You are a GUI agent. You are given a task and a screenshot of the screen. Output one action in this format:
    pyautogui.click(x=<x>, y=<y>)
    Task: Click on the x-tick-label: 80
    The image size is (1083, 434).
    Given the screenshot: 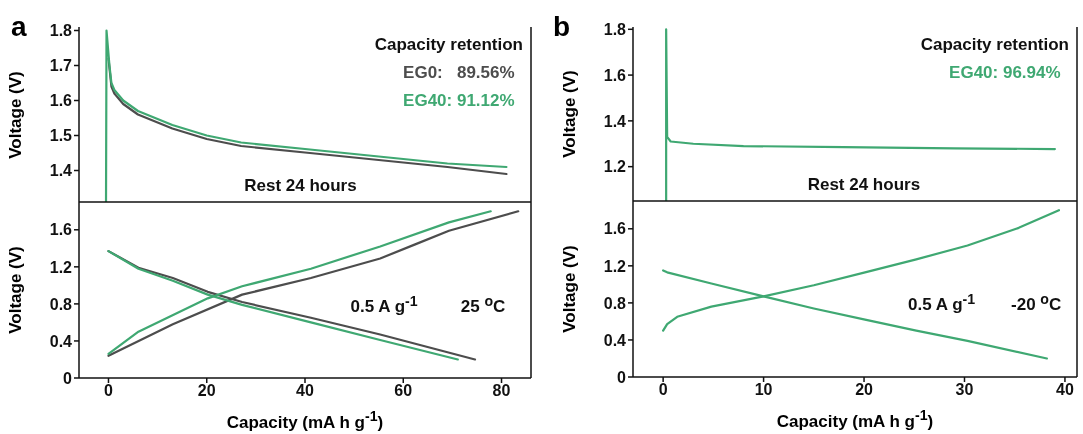 What is the action you would take?
    pyautogui.click(x=501, y=391)
    